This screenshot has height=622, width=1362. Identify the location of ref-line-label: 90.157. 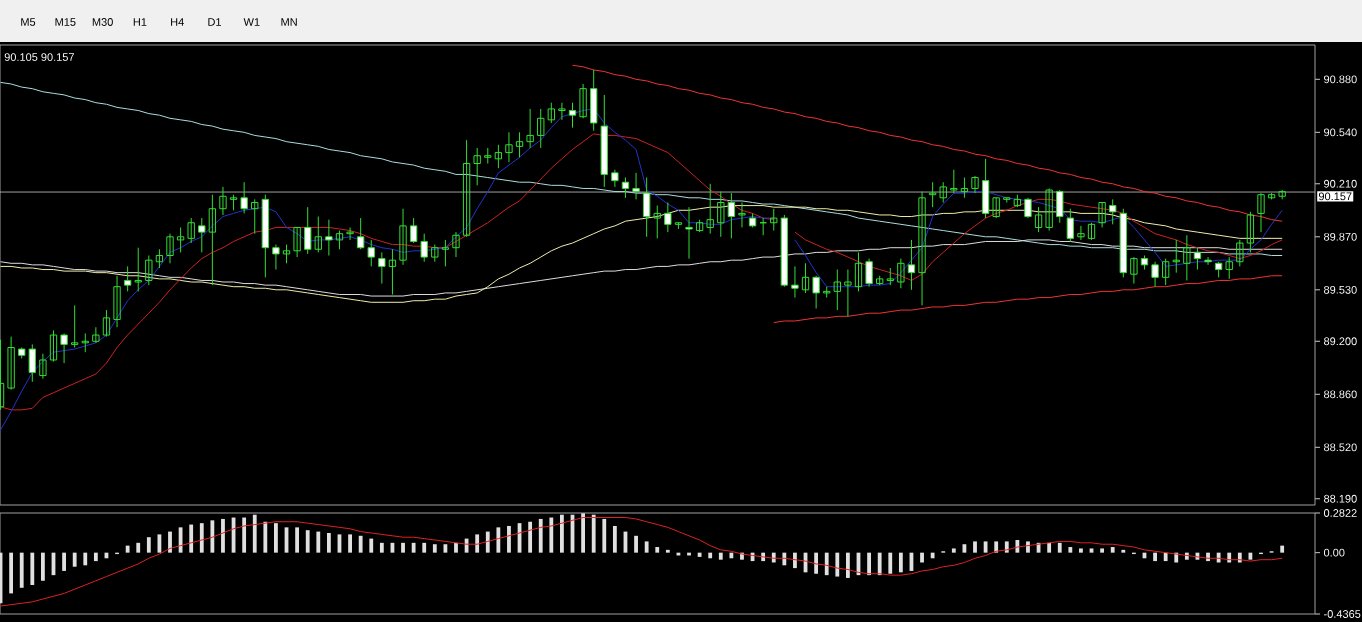
(1335, 196).